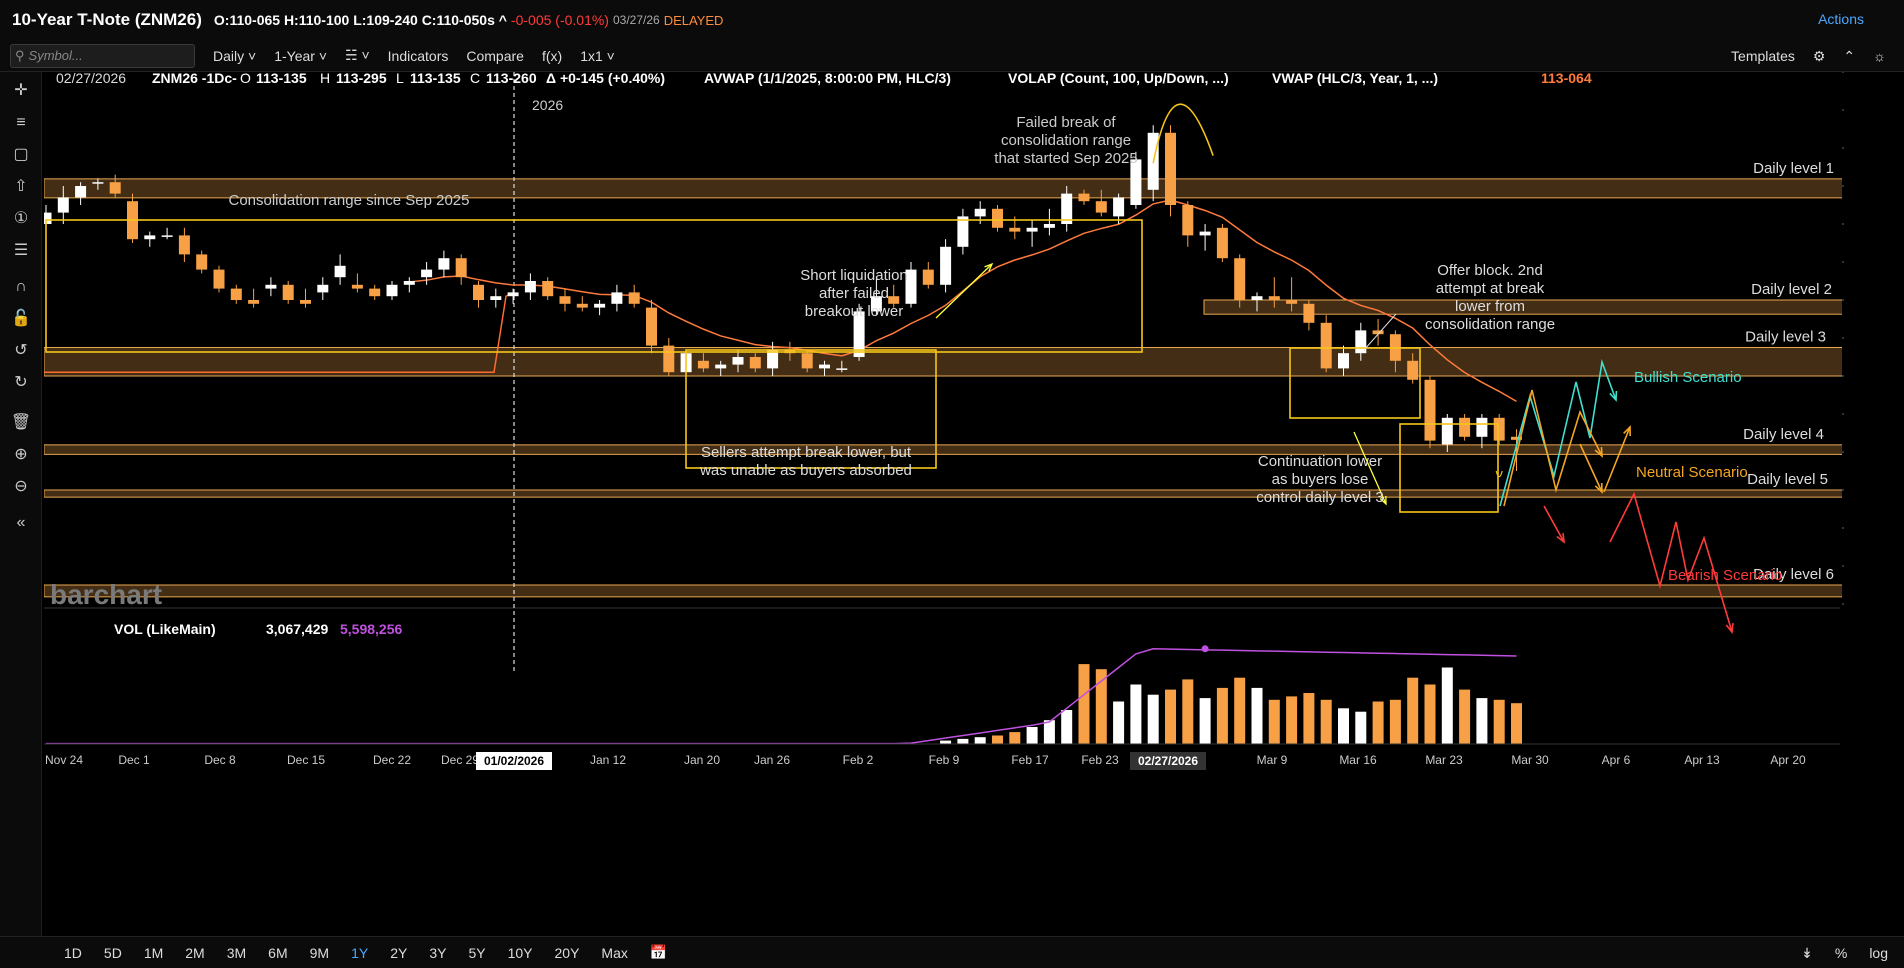  What do you see at coordinates (552, 55) in the screenshot?
I see `fx-button: f(x)` at bounding box center [552, 55].